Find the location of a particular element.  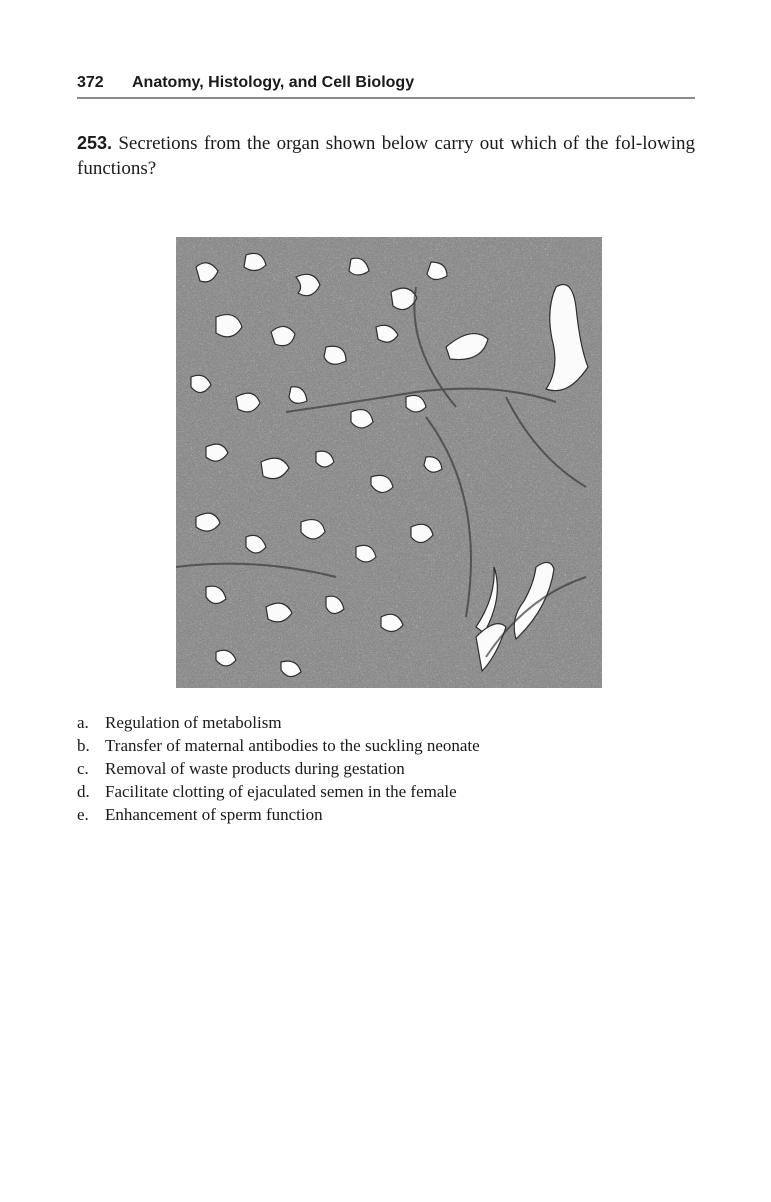

choice-letter: c. is located at coordinates (83, 768).